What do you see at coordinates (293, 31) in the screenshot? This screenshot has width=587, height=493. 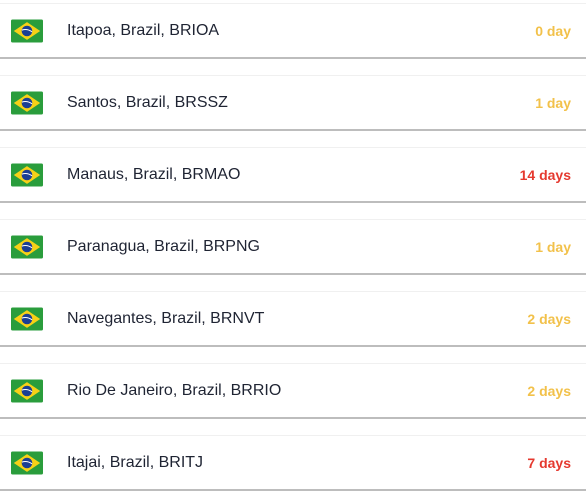 I see `port-row: Itapoa, Brazil, BRIOA 0 day` at bounding box center [293, 31].